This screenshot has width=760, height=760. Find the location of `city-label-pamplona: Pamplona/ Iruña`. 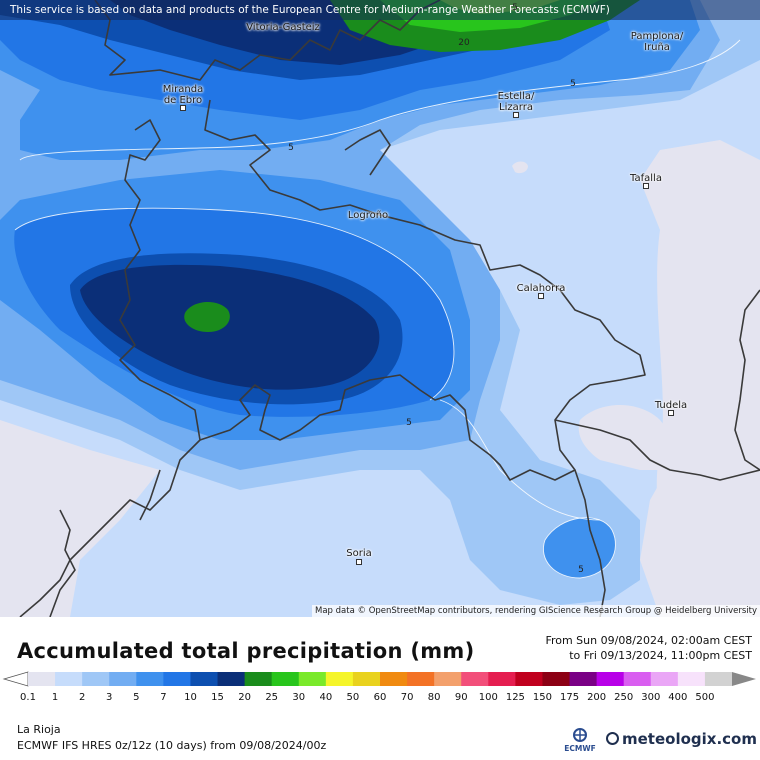

city-label-pamplona: Pamplona/ Iruña is located at coordinates (657, 42).